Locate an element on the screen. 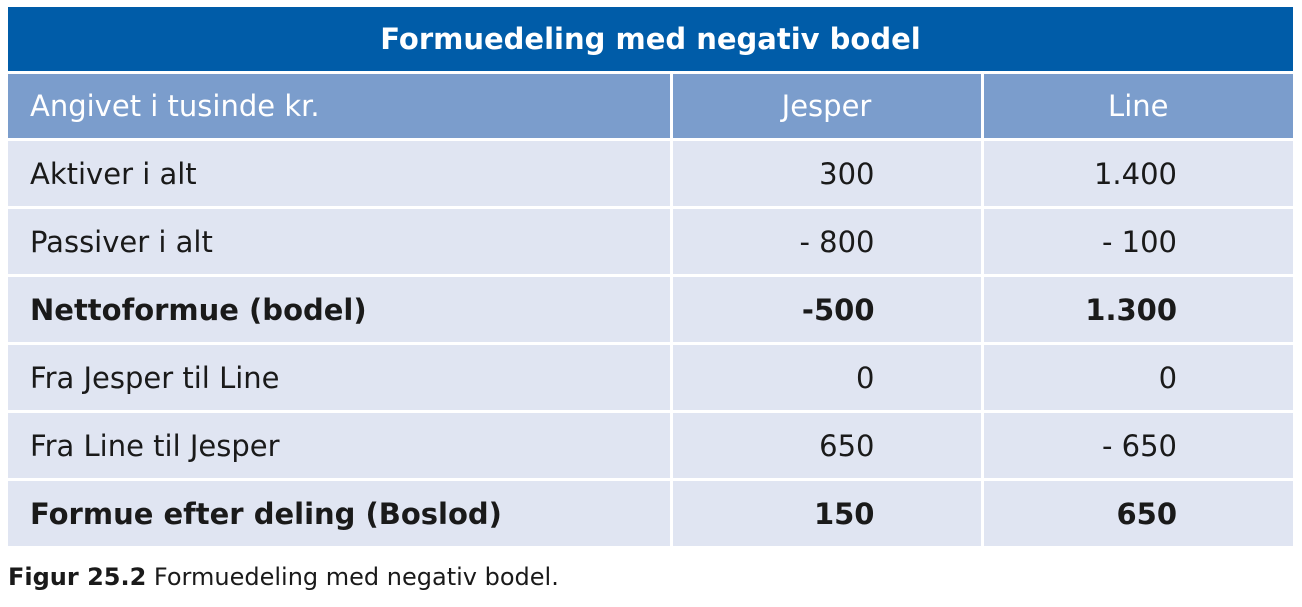 The width and height of the screenshot is (1302, 607). jesper-value: 300 is located at coordinates (825, 174).